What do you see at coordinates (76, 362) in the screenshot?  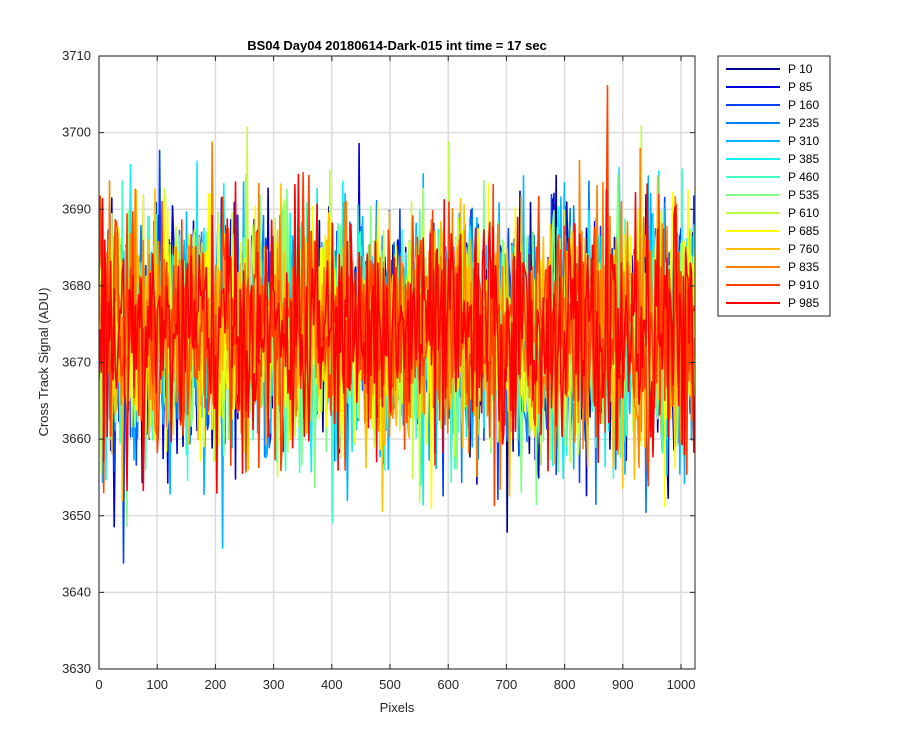 I see `y-tick-label-4: 3670` at bounding box center [76, 362].